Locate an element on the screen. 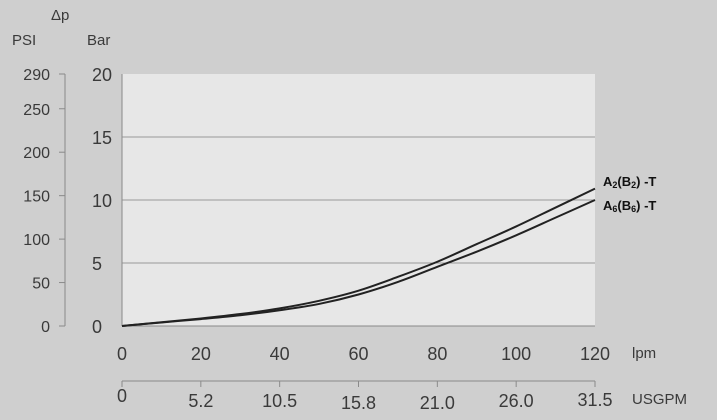  lpm-tick-label: 40 is located at coordinates (280, 354).